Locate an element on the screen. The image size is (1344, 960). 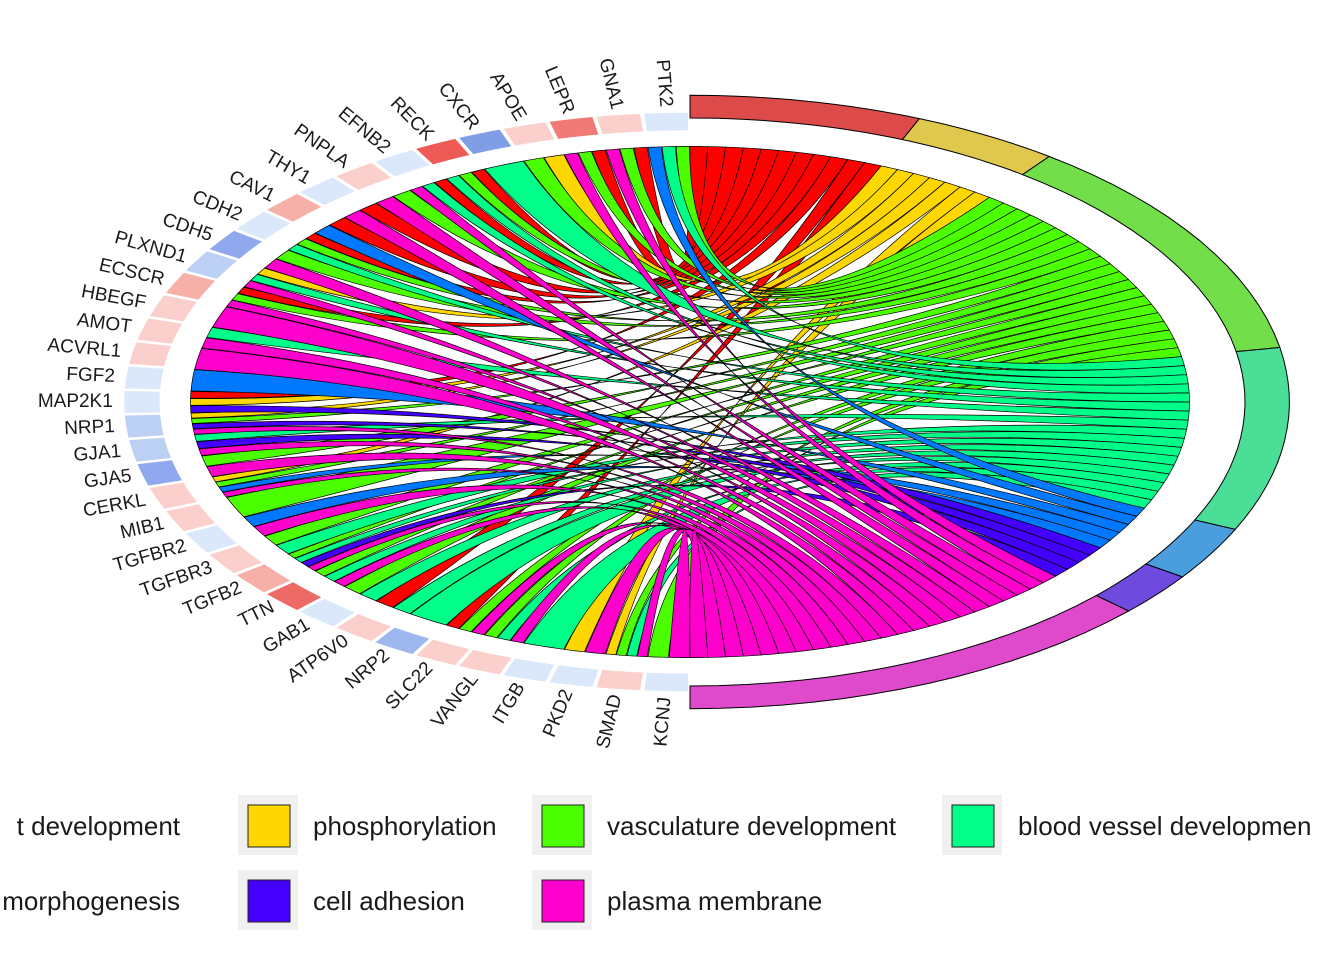
ribbon-SMAD-to-plasma-membrane is located at coordinates (682, 593).